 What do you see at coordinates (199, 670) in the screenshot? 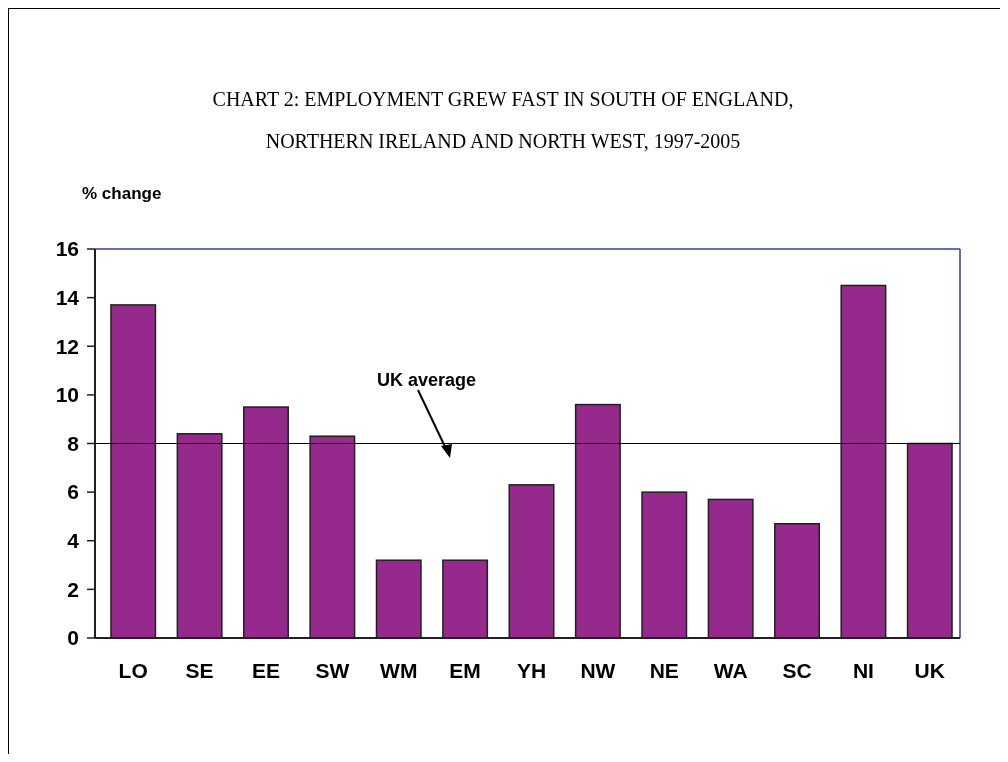
I see `x-tick-label: SE` at bounding box center [199, 670].